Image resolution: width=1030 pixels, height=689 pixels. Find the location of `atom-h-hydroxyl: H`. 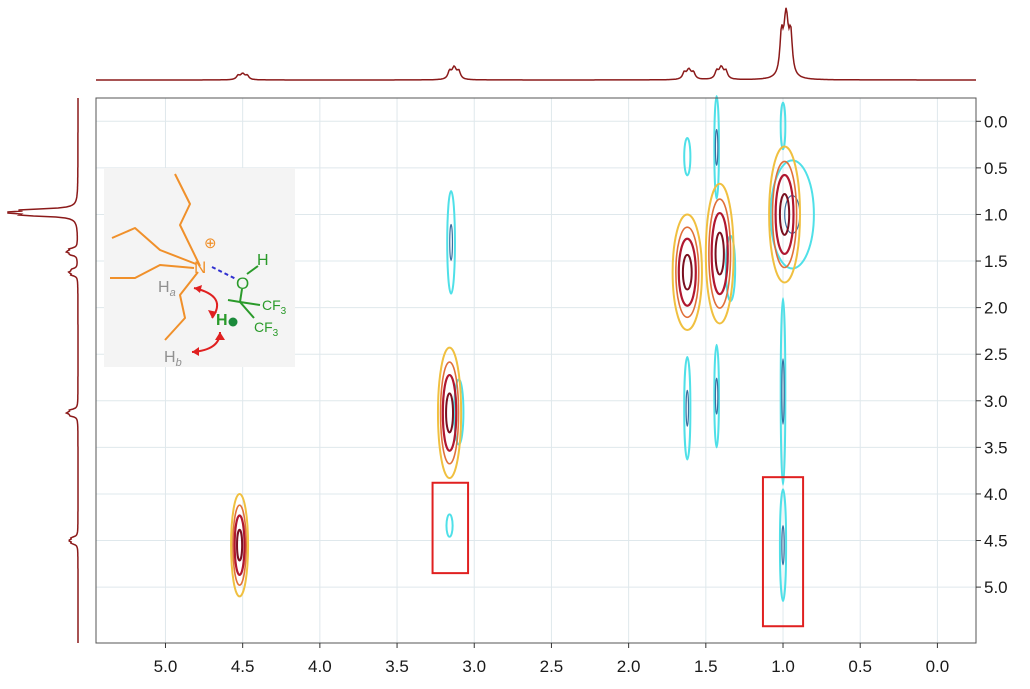

atom-h-hydroxyl: H is located at coordinates (263, 260).